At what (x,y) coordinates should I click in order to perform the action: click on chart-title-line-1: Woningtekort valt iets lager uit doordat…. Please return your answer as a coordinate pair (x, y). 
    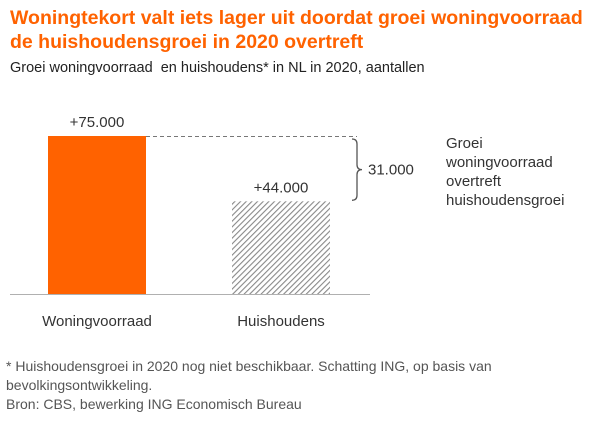
    Looking at the image, I should click on (296, 18).